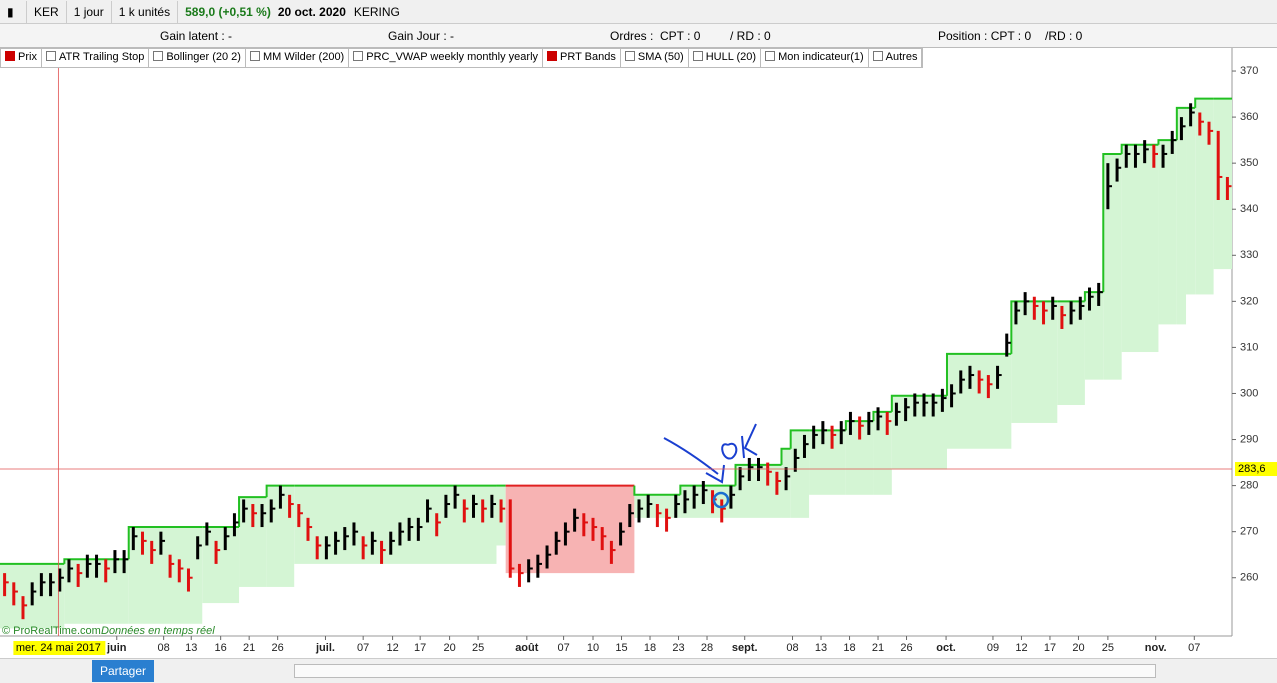 This screenshot has width=1277, height=683. I want to click on indicator: PRT Bands, so click(582, 58).